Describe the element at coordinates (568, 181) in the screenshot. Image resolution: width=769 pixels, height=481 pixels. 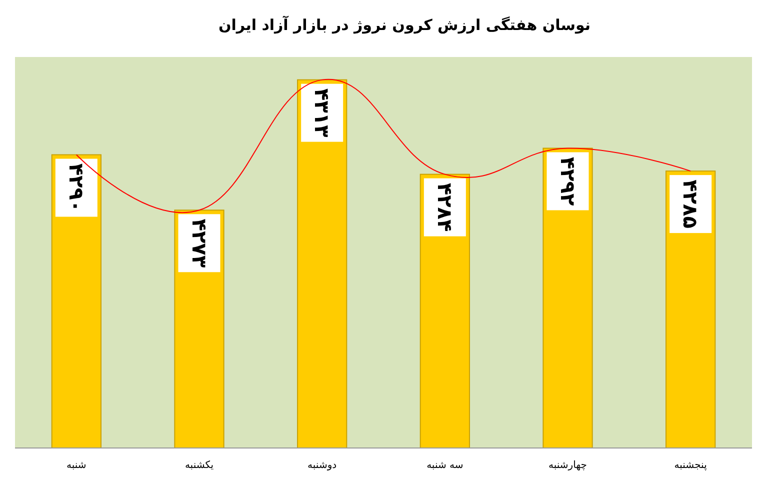
I see `data-label: ۴۲۹۲` at that location.